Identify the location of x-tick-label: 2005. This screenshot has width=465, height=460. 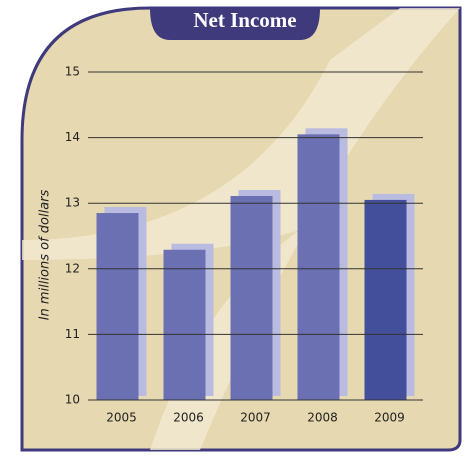
(121, 418).